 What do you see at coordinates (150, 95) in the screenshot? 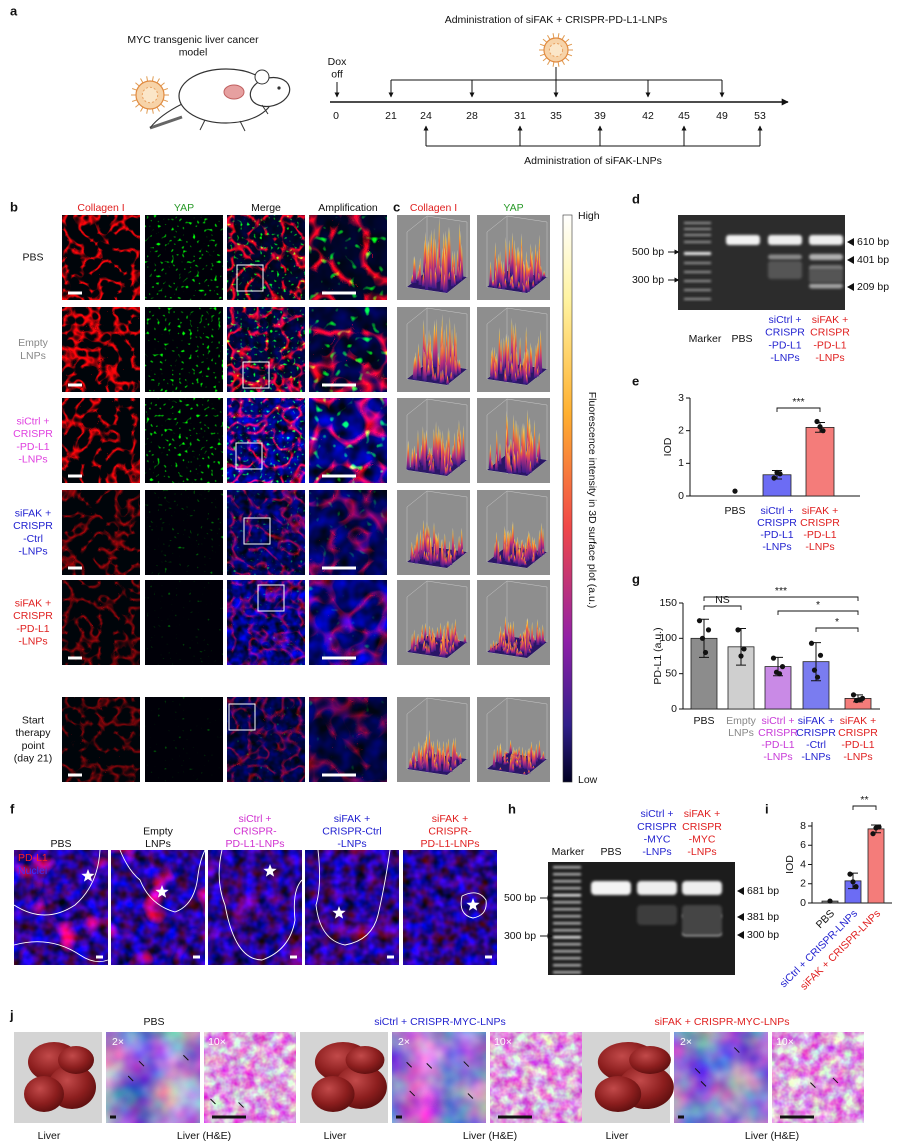
I see `nanoparticle-core` at bounding box center [150, 95].